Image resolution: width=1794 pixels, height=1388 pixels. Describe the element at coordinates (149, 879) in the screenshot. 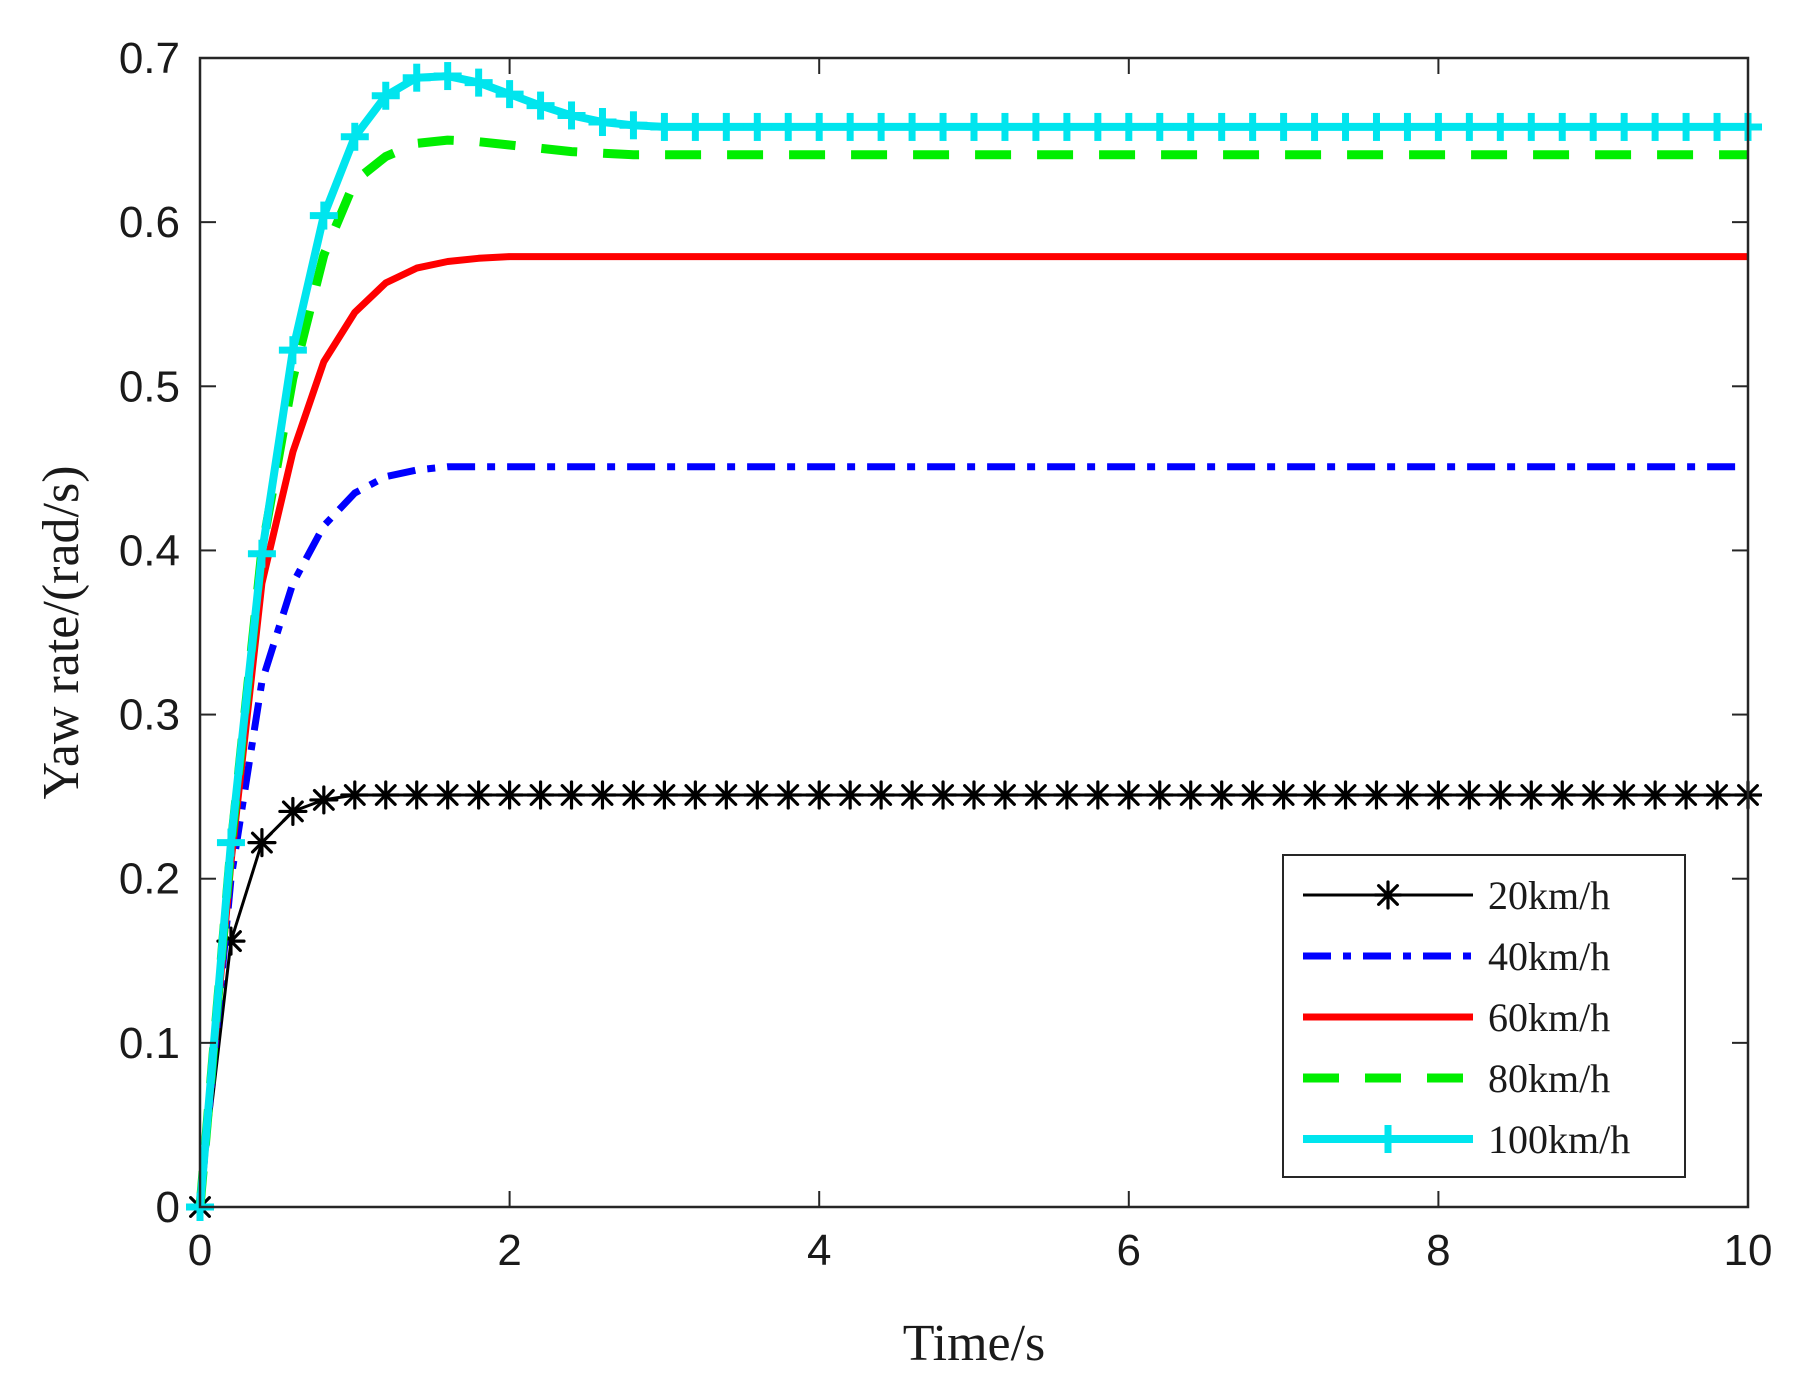

I see `y-tick-label: 0.2` at that location.